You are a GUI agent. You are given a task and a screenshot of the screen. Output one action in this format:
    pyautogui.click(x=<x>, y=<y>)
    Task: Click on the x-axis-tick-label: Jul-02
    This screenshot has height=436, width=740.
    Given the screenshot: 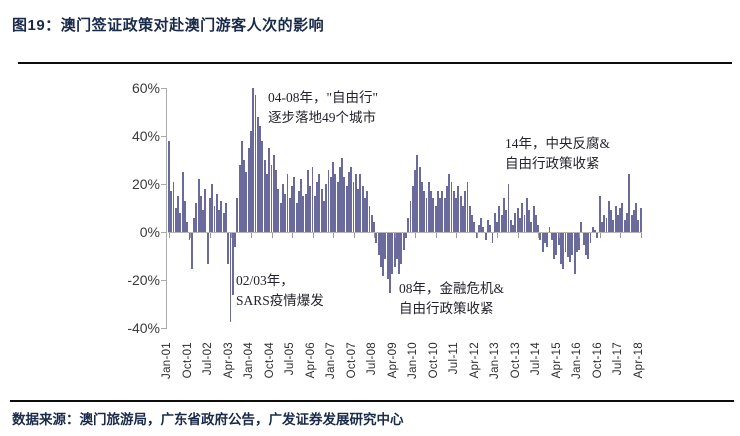 What is the action you would take?
    pyautogui.click(x=208, y=359)
    